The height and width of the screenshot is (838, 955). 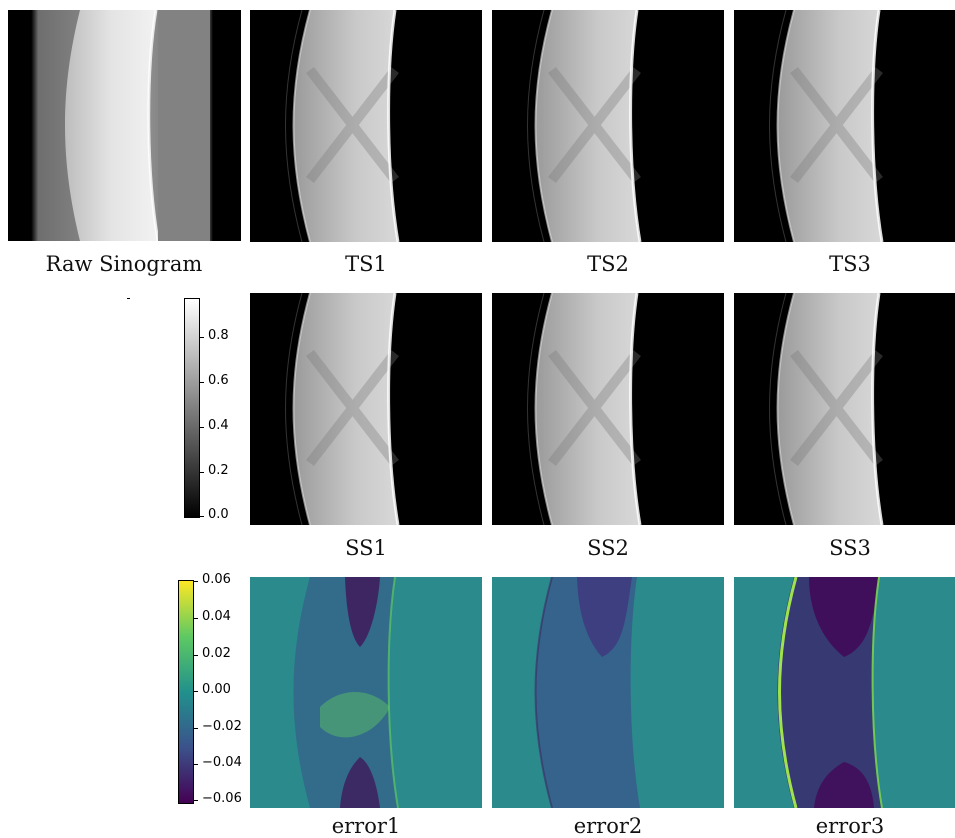 I want to click on colorbar-tick-label: 0.00, so click(x=216, y=689).